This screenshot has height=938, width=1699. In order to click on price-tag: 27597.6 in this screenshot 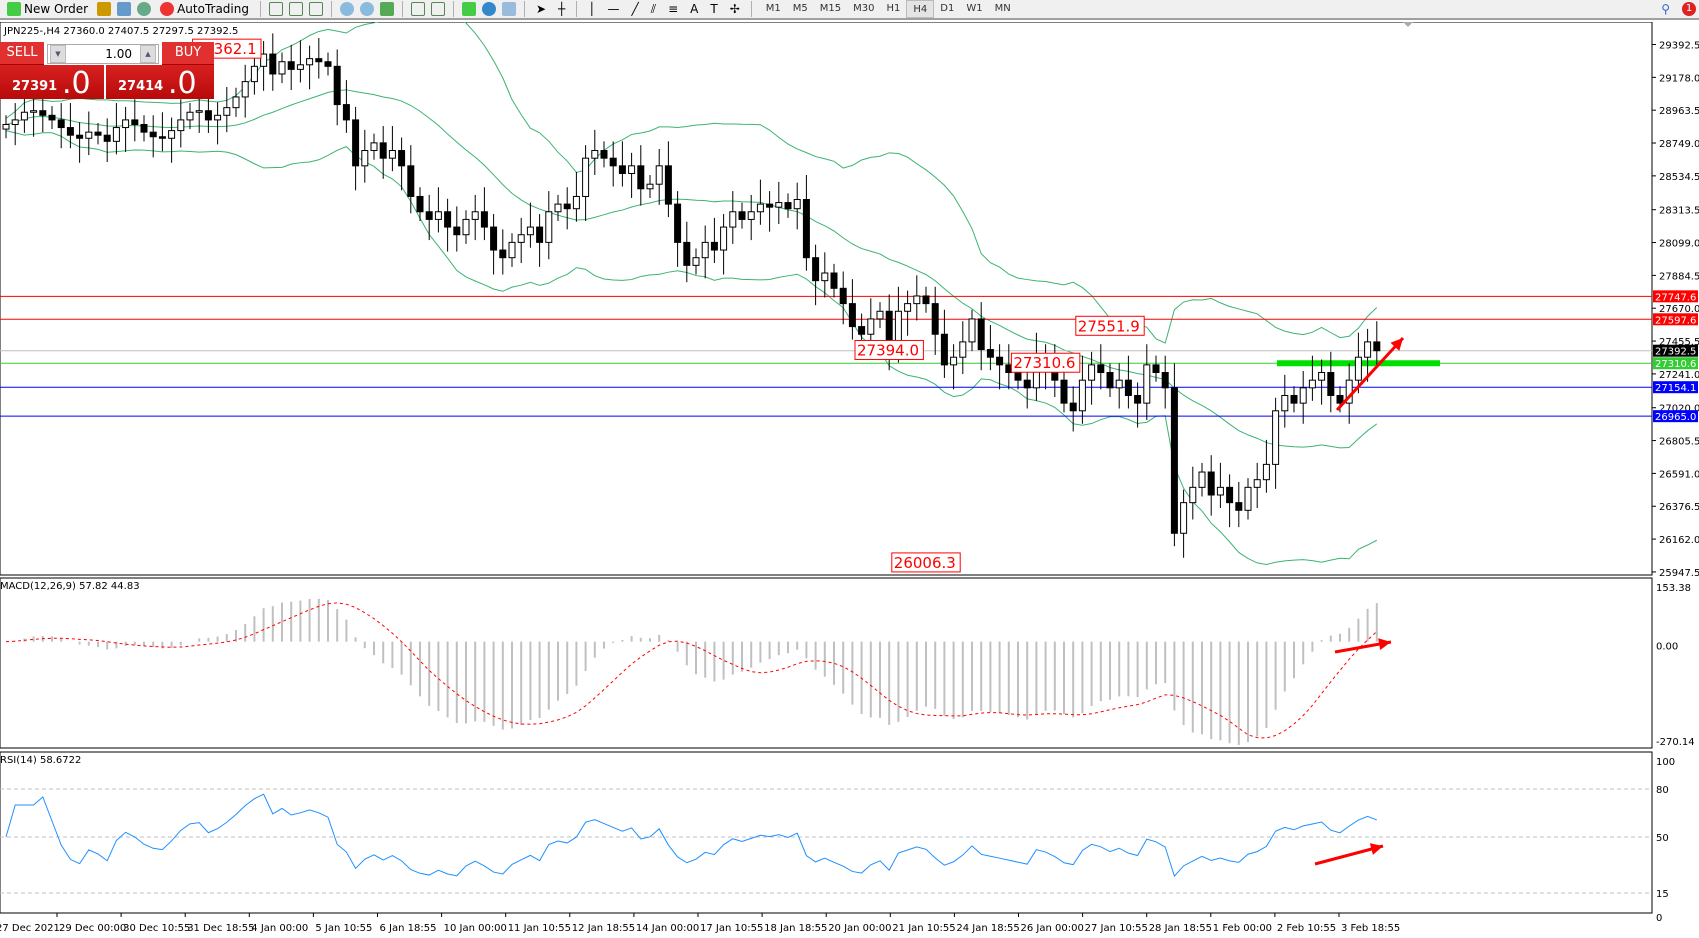, I will do `click(1675, 320)`.